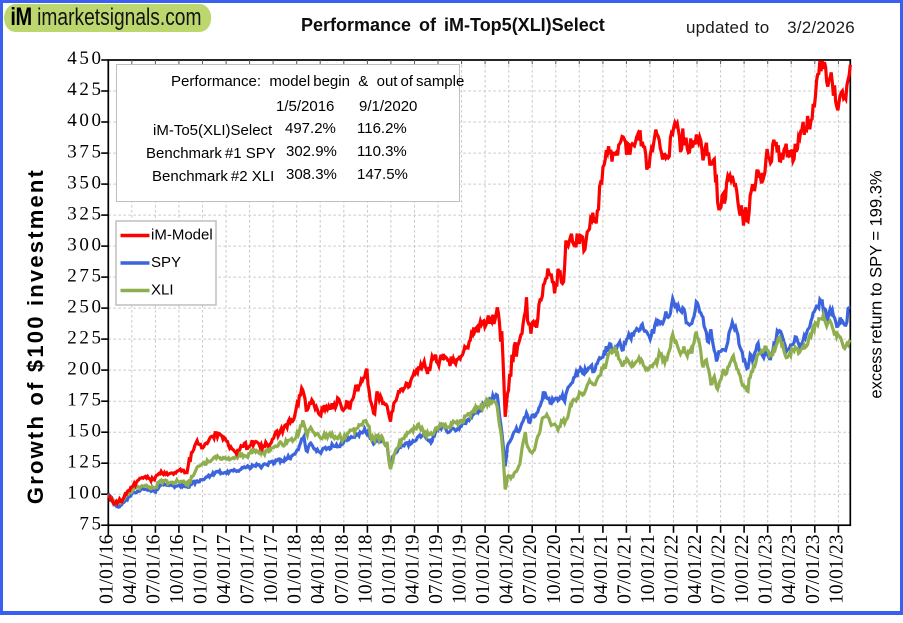  Describe the element at coordinates (224, 569) in the screenshot. I see `svg-text: 04/01/17` at that location.